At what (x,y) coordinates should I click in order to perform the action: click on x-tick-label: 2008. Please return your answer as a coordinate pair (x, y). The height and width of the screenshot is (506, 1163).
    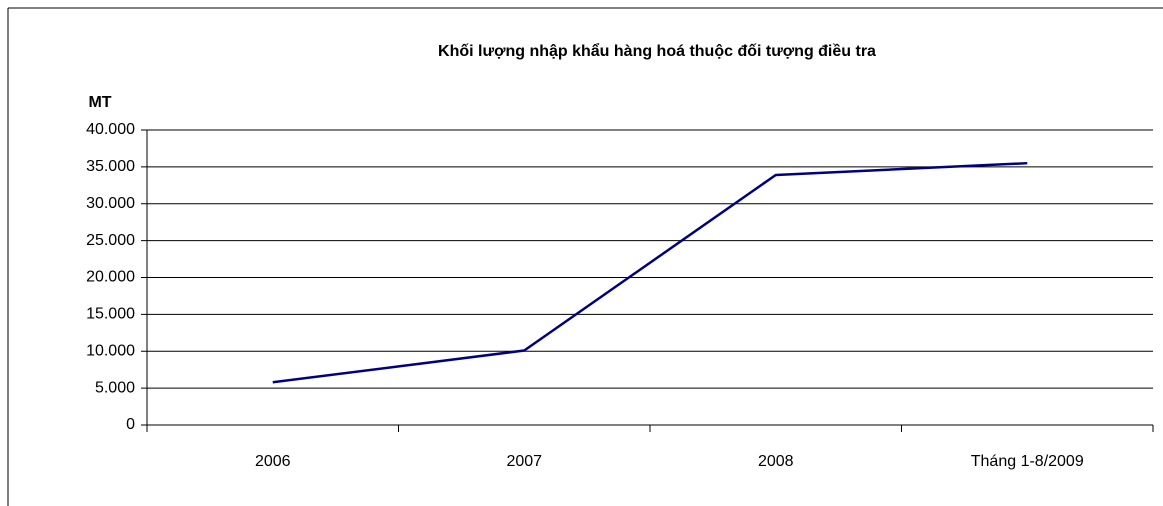
    Looking at the image, I should click on (776, 461).